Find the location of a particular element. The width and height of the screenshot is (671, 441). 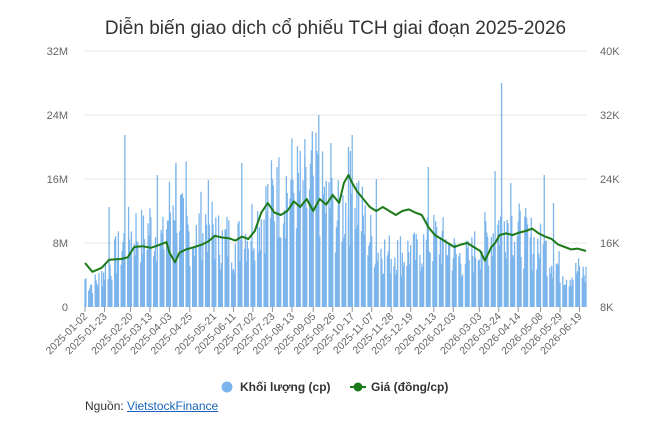

source-label: Nguồn: is located at coordinates (104, 406).